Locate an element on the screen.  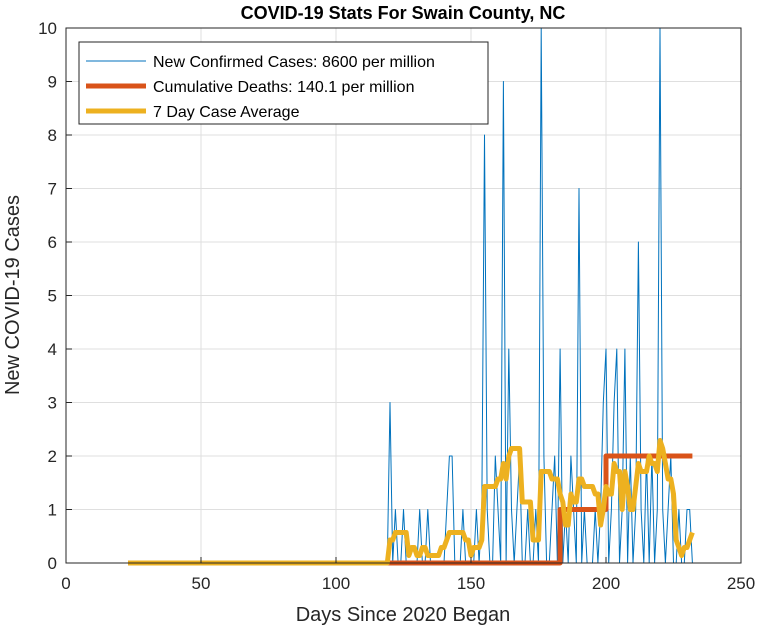
legend-item-new-cases: New Confirmed Cases: 8600 per million is located at coordinates (294, 62).